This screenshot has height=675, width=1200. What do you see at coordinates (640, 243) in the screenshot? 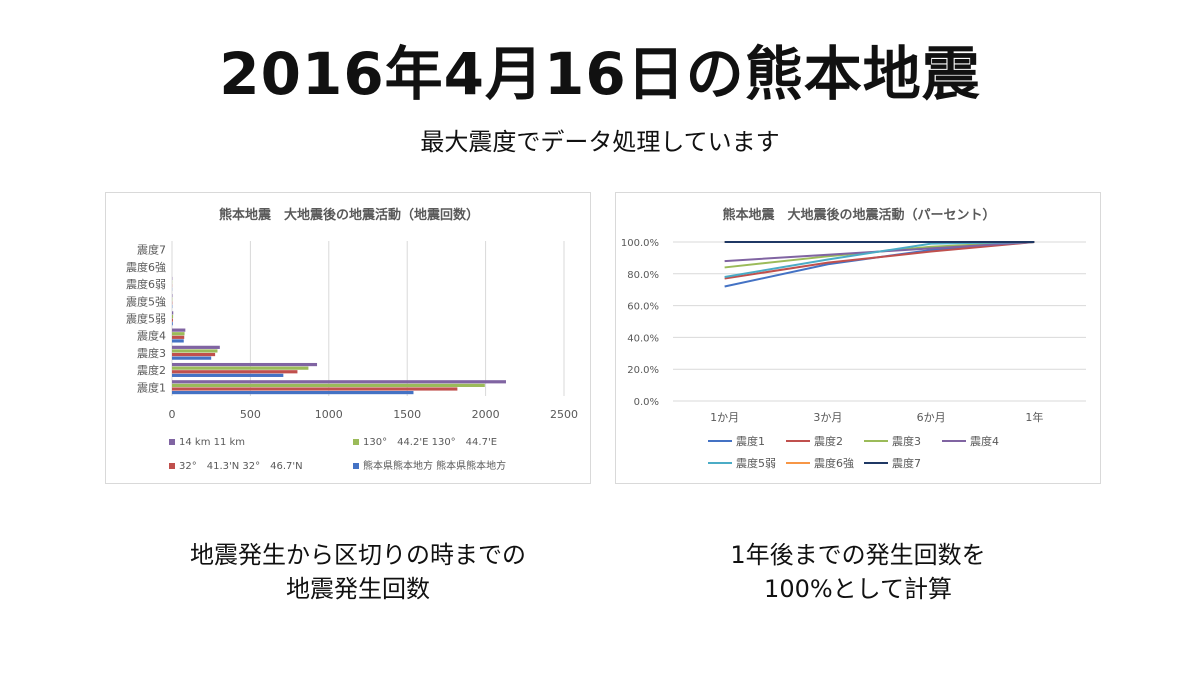
I see `line-y-tick-label: 100.0%` at bounding box center [640, 243].